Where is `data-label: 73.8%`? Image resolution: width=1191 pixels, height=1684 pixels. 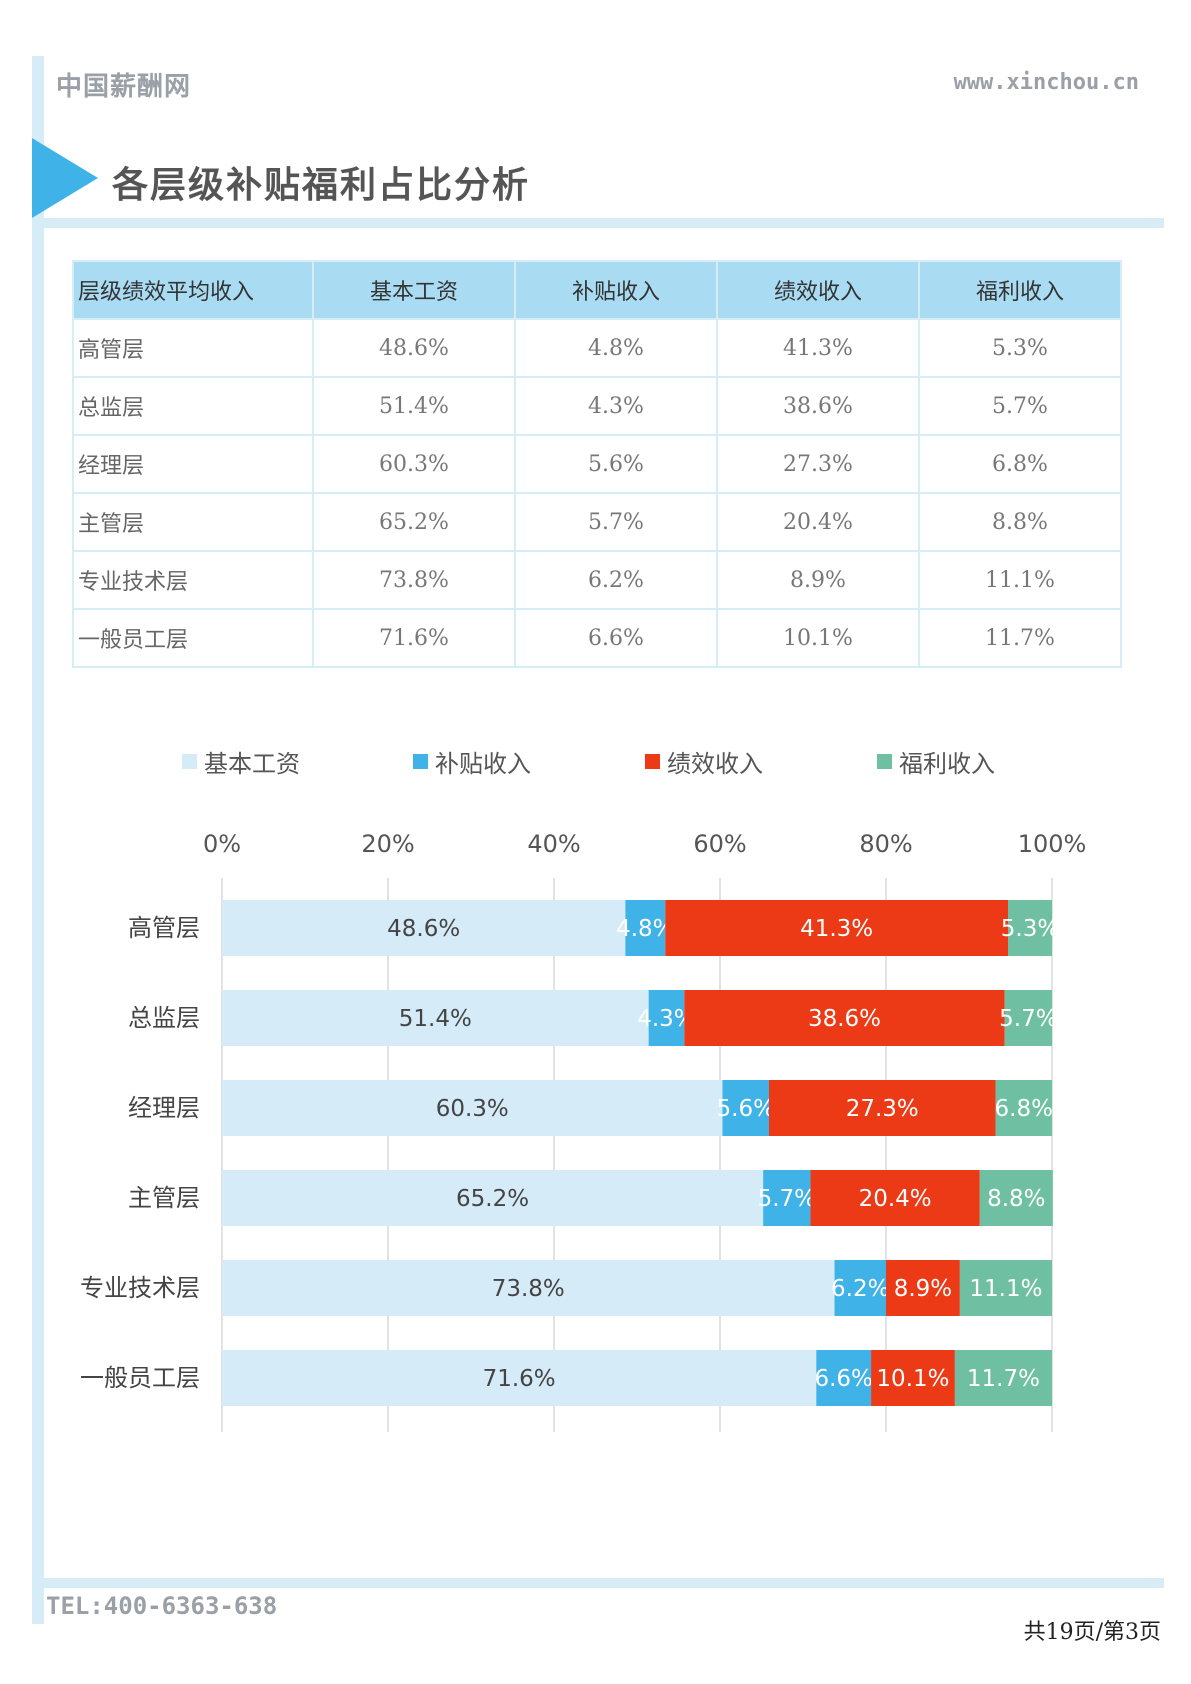
data-label: 73.8% is located at coordinates (528, 1289).